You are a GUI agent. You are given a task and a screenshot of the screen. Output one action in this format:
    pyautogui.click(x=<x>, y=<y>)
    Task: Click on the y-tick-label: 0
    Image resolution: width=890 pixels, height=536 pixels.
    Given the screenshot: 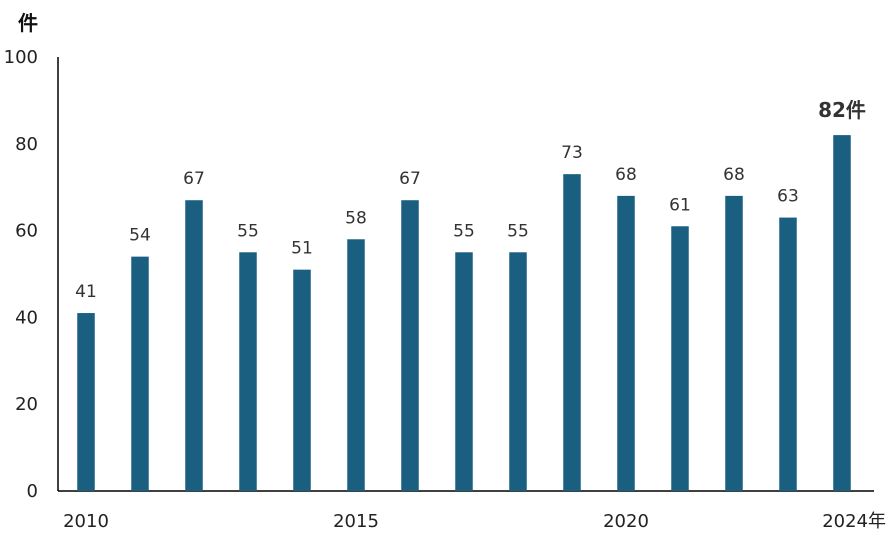 What is the action you would take?
    pyautogui.click(x=32, y=491)
    